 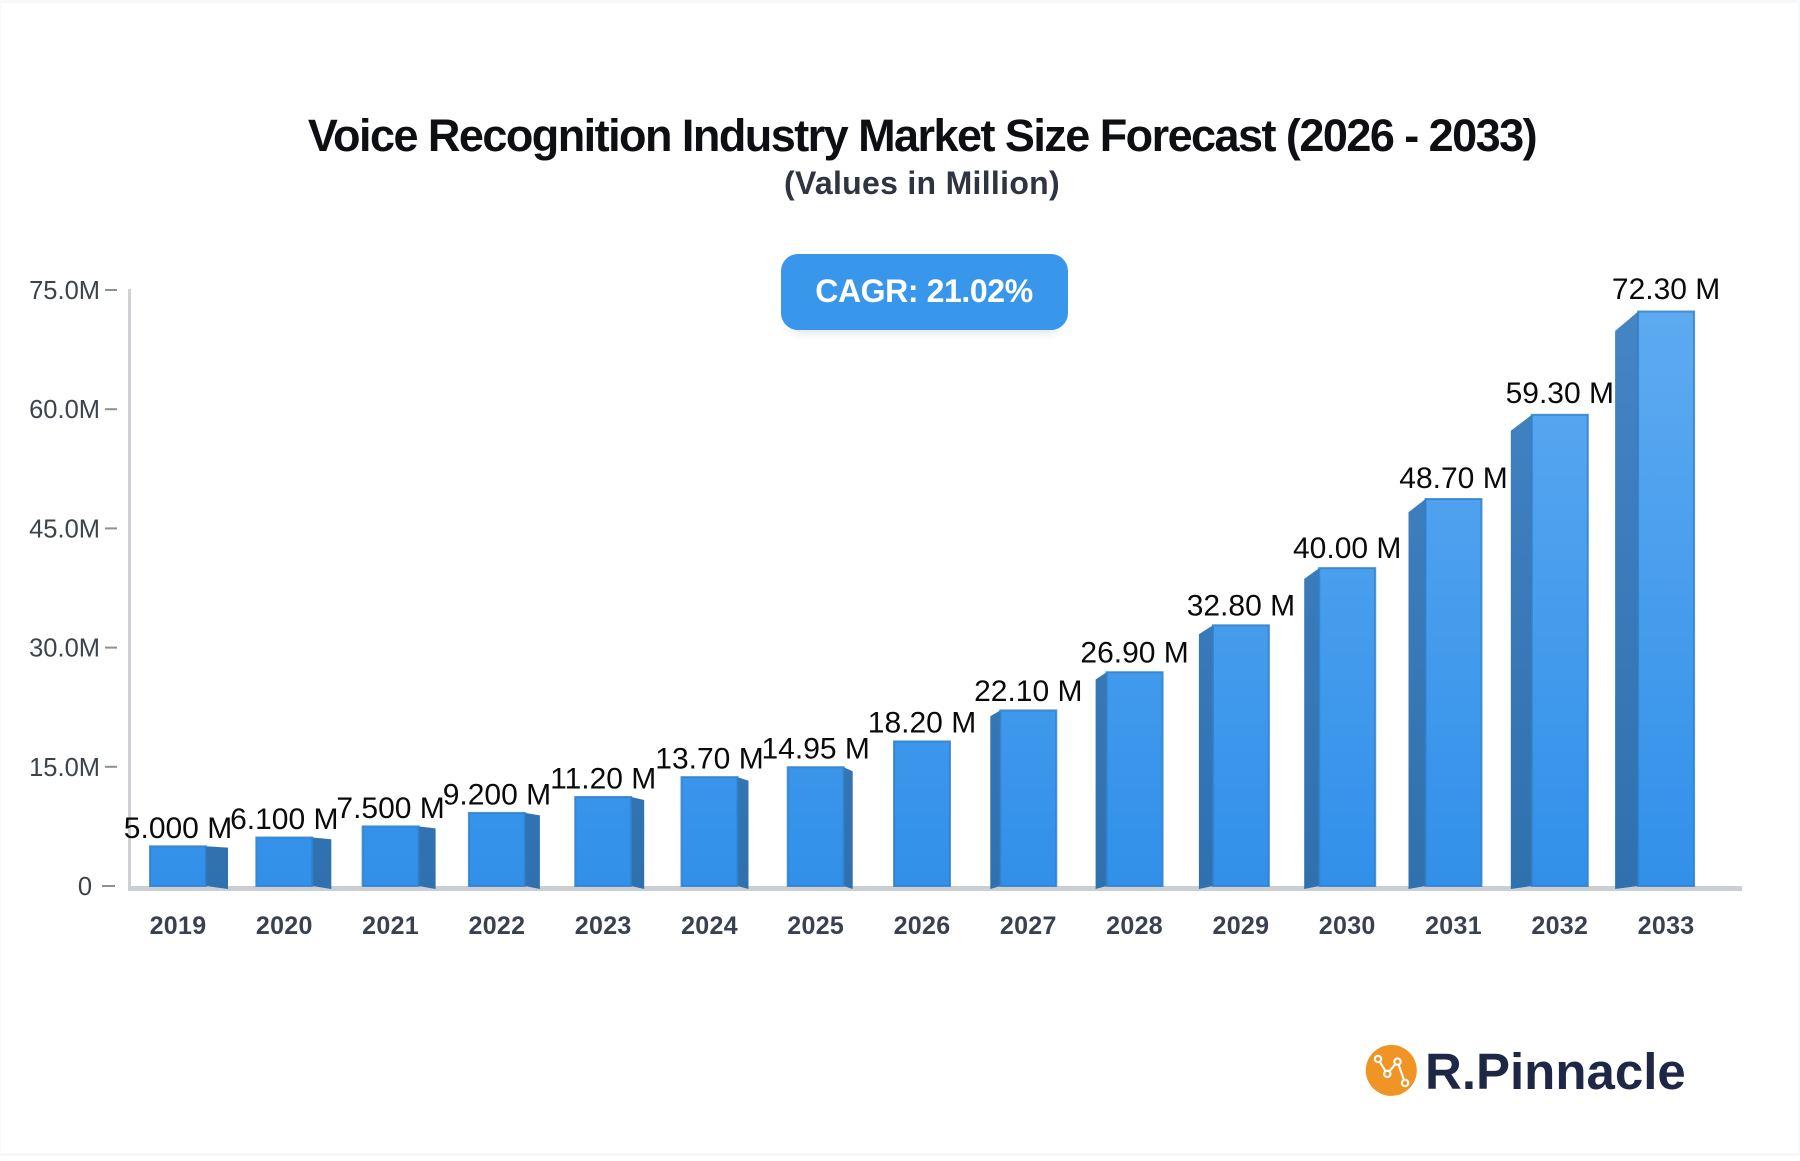 I want to click on svg-text: 32.80 M, so click(x=1241, y=605).